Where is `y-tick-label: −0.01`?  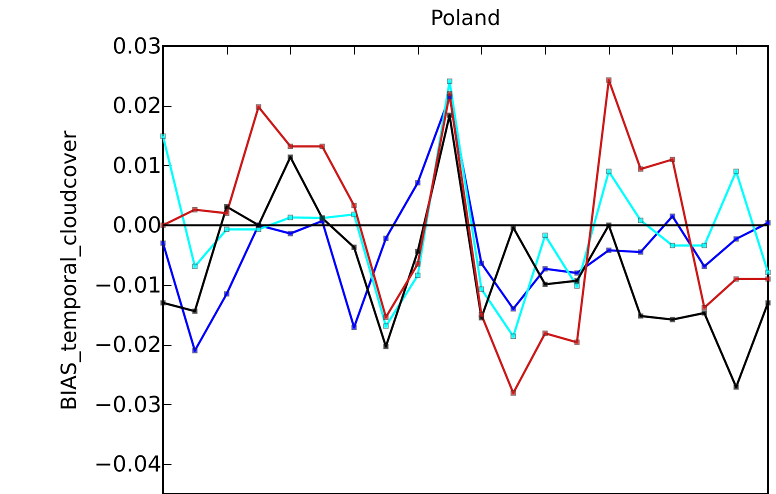
y-tick-label: −0.01 is located at coordinates (128, 285).